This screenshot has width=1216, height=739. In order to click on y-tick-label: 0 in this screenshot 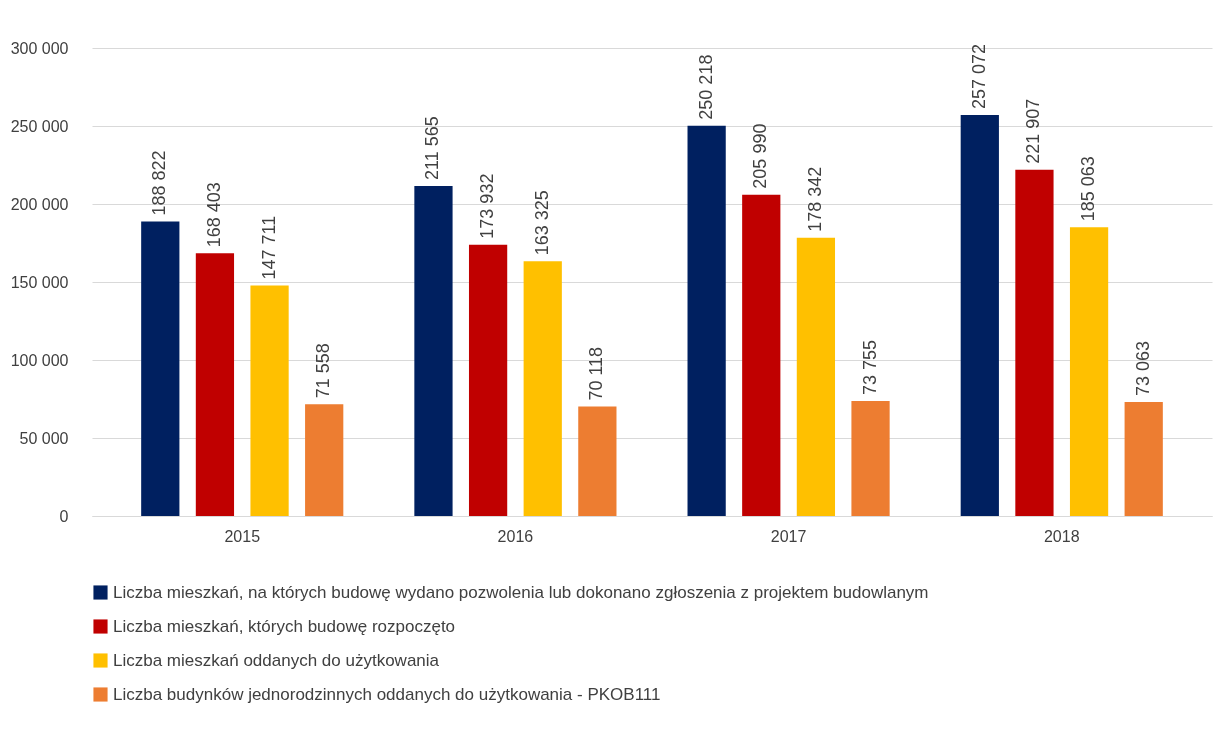, I will do `click(64, 516)`.